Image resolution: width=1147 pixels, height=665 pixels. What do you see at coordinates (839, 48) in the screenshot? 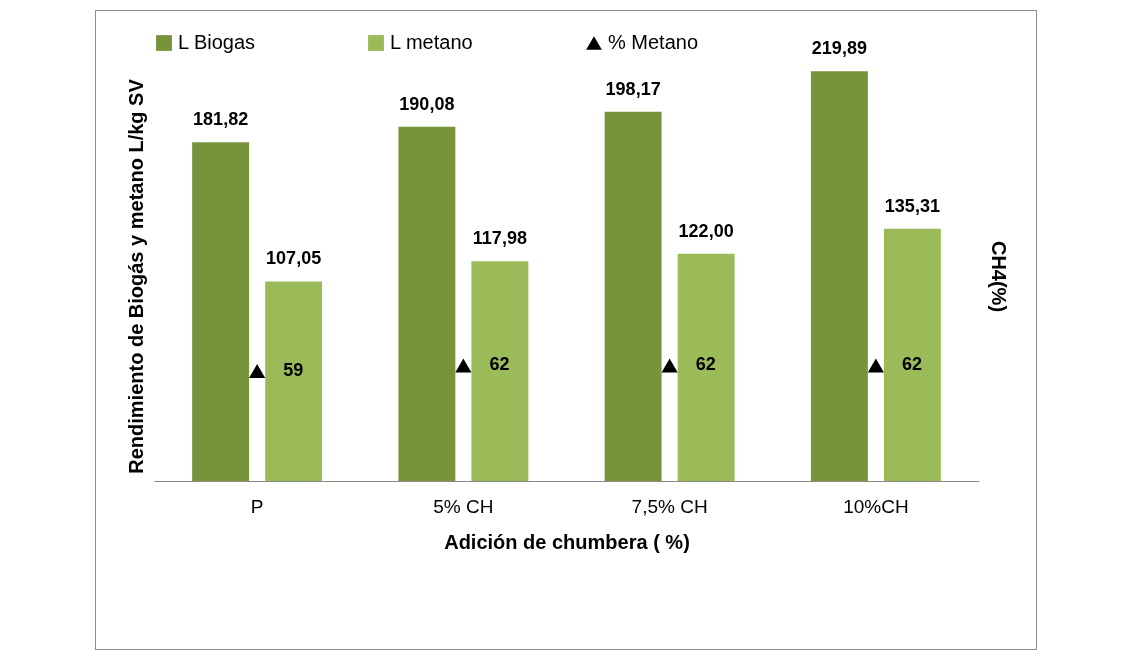
I see `data-label: 219,89` at bounding box center [839, 48].